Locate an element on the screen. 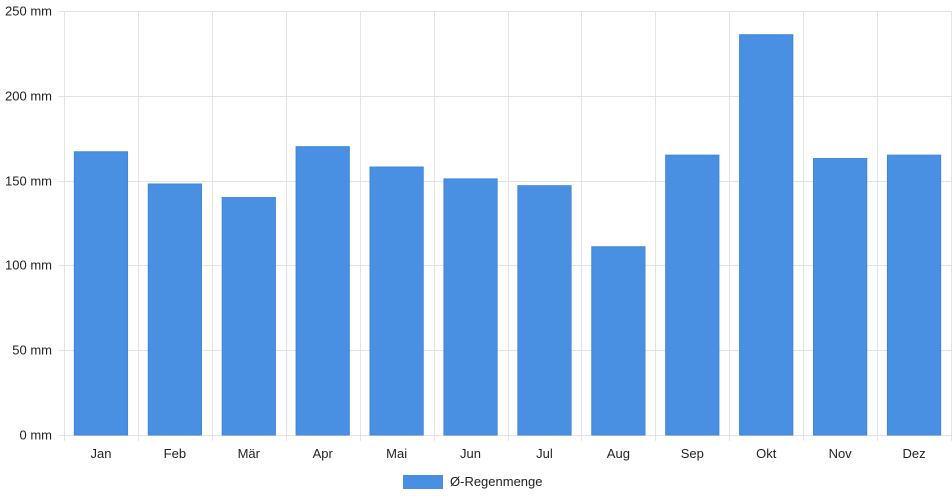 The height and width of the screenshot is (500, 952). y-tick-label: 150 mm is located at coordinates (28, 181).